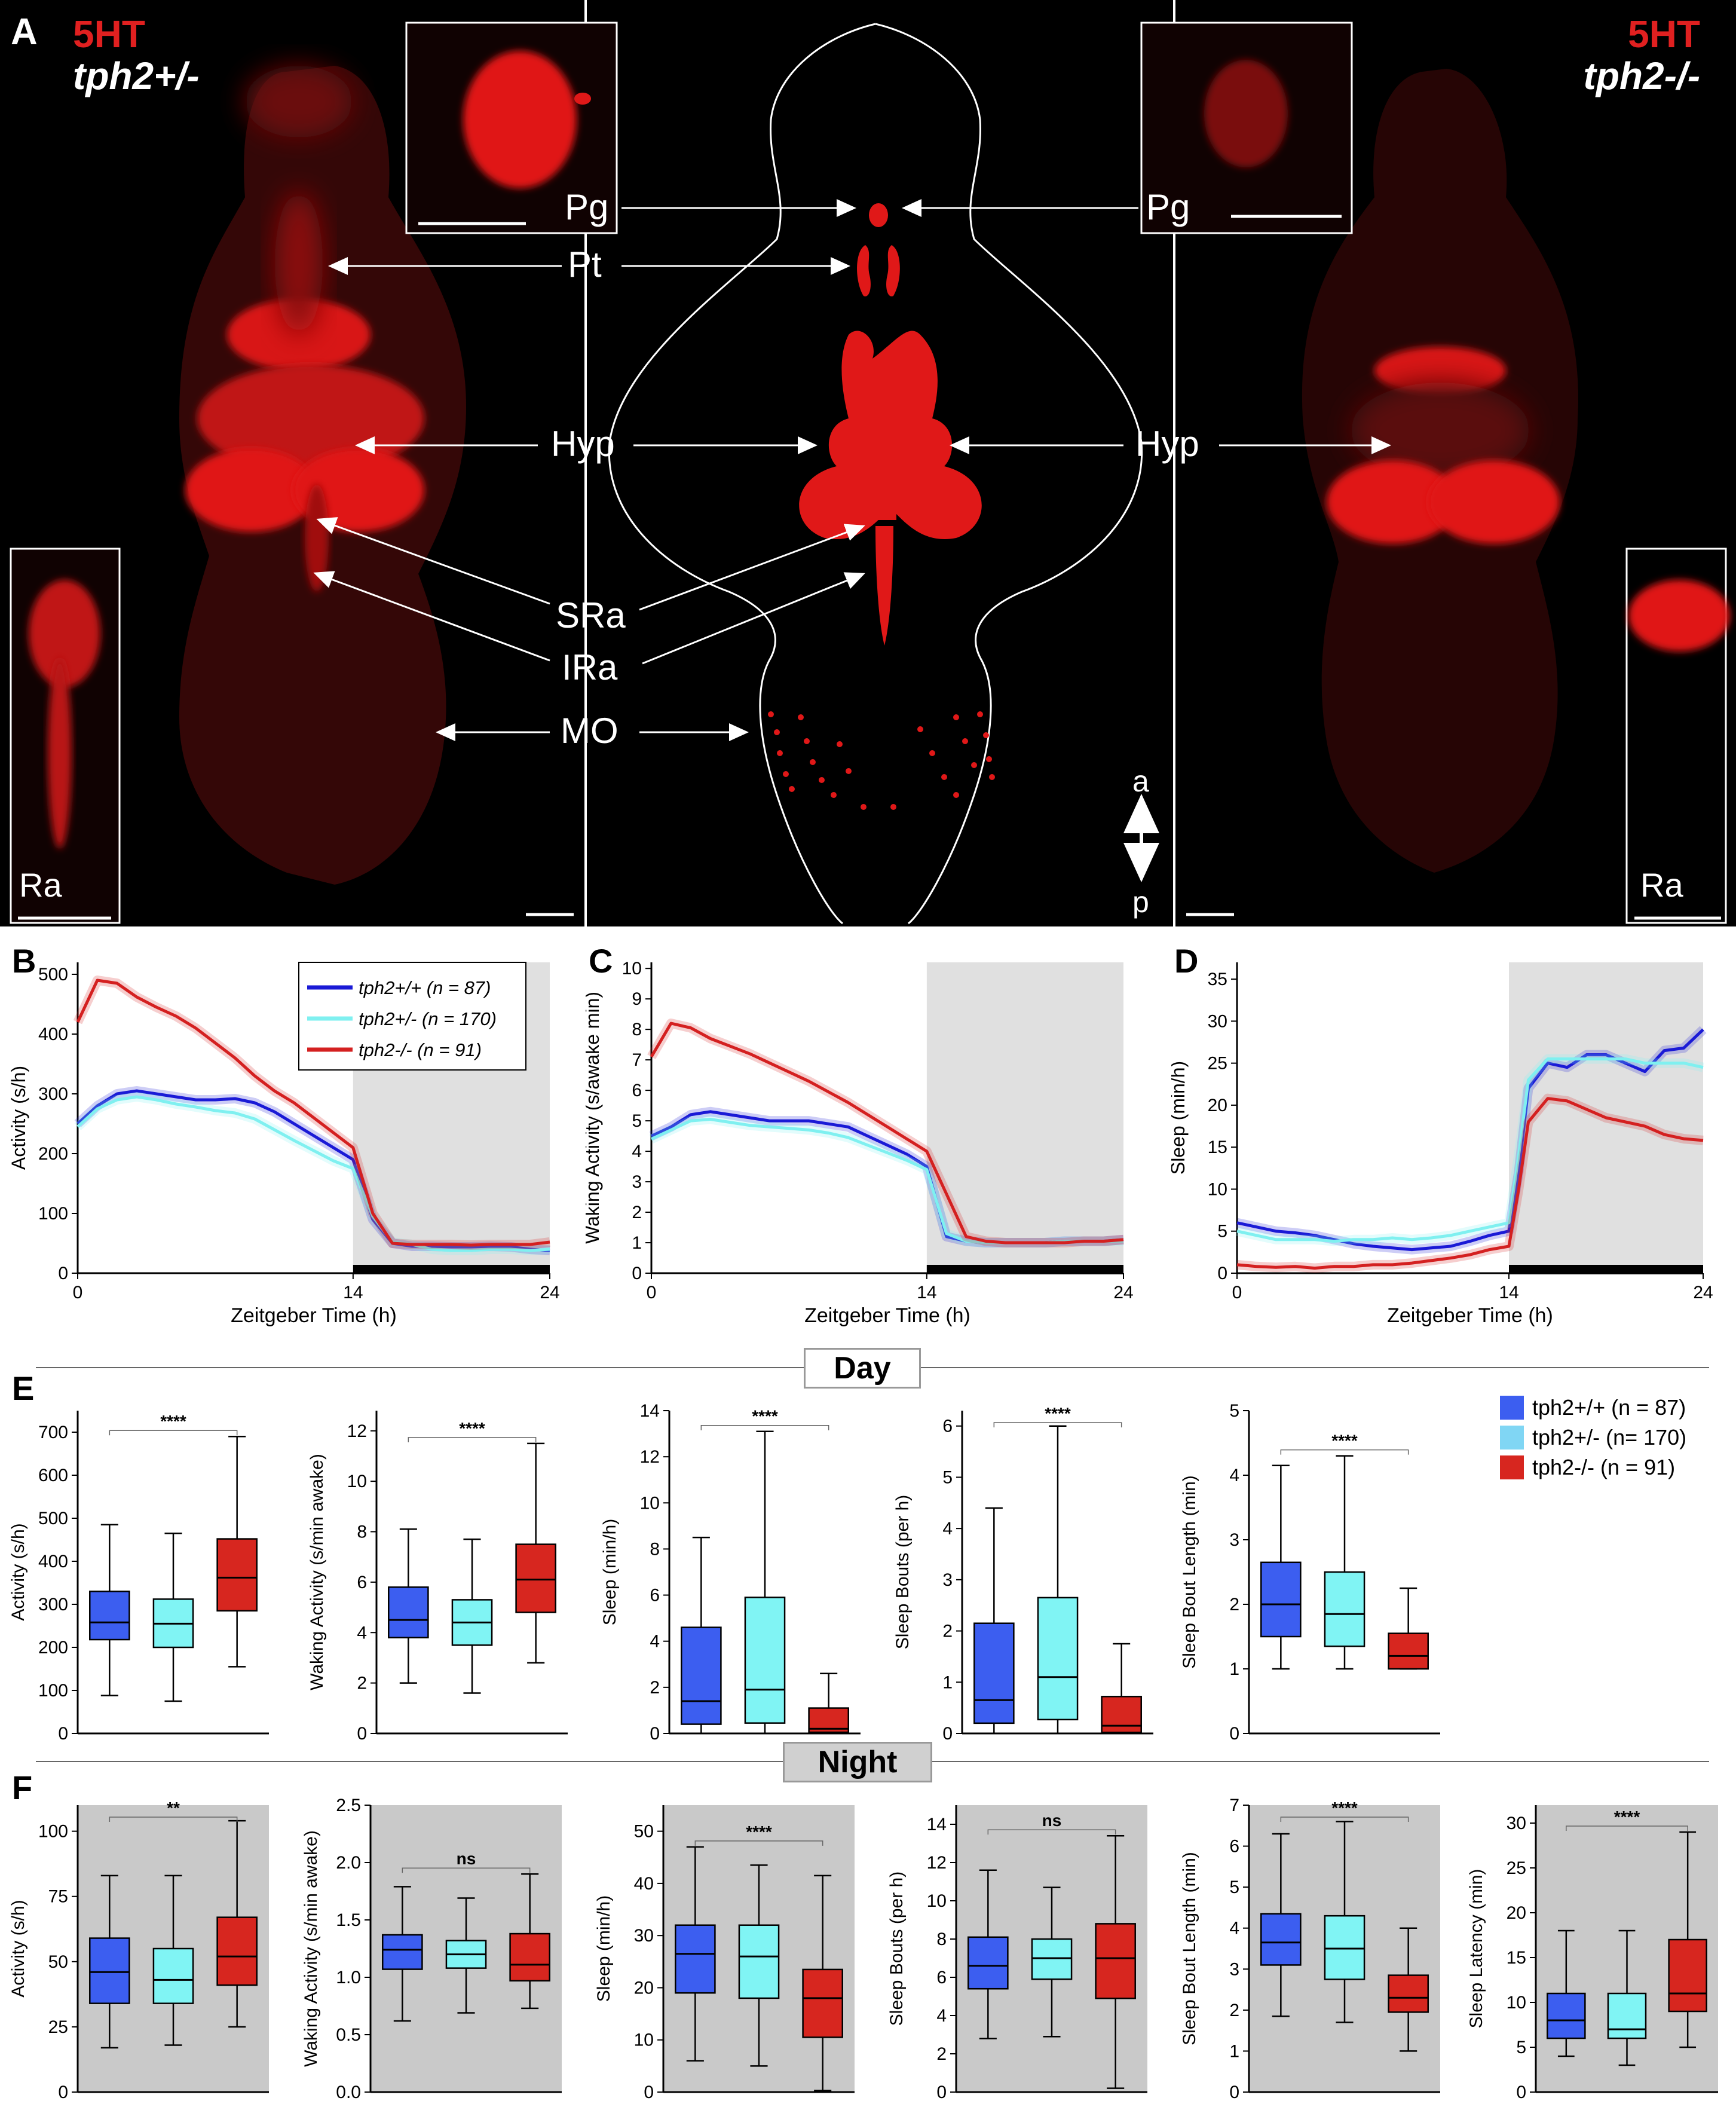 The width and height of the screenshot is (1736, 2110). I want to click on x-tick-label: 14, so click(353, 1292).